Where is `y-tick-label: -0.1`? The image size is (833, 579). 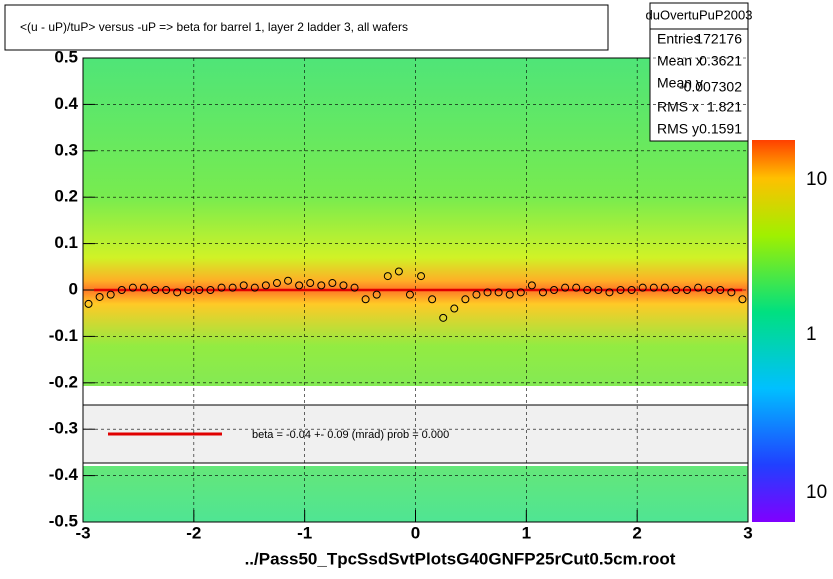 y-tick-label: -0.1 is located at coordinates (63, 335).